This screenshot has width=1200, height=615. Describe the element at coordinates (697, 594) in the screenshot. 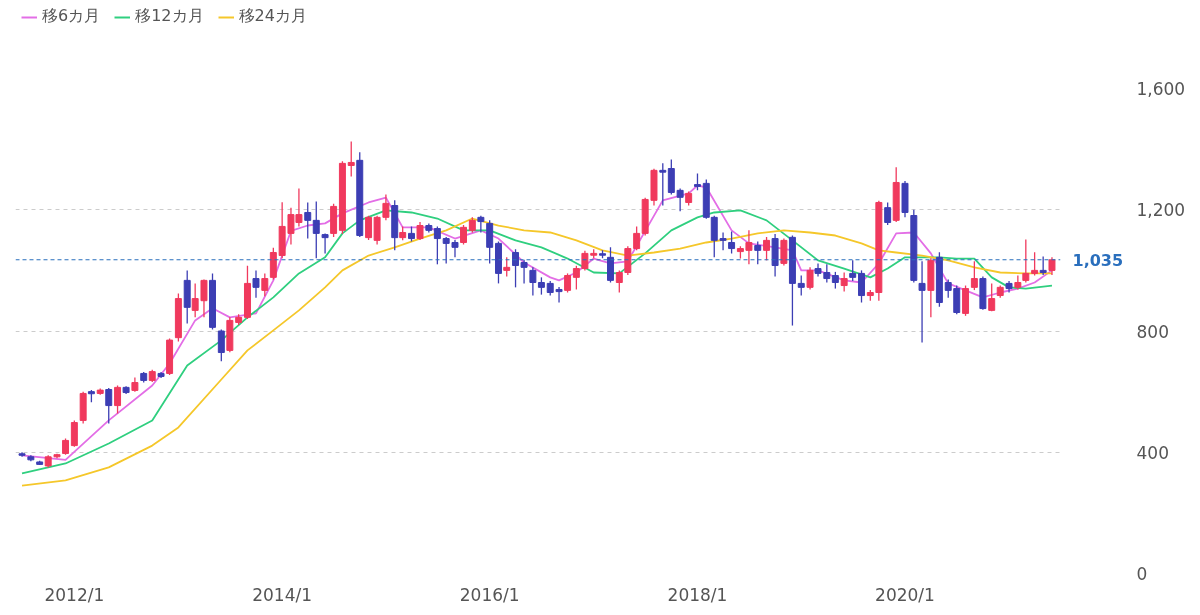

I see `x-tick-label: 2018/1` at that location.